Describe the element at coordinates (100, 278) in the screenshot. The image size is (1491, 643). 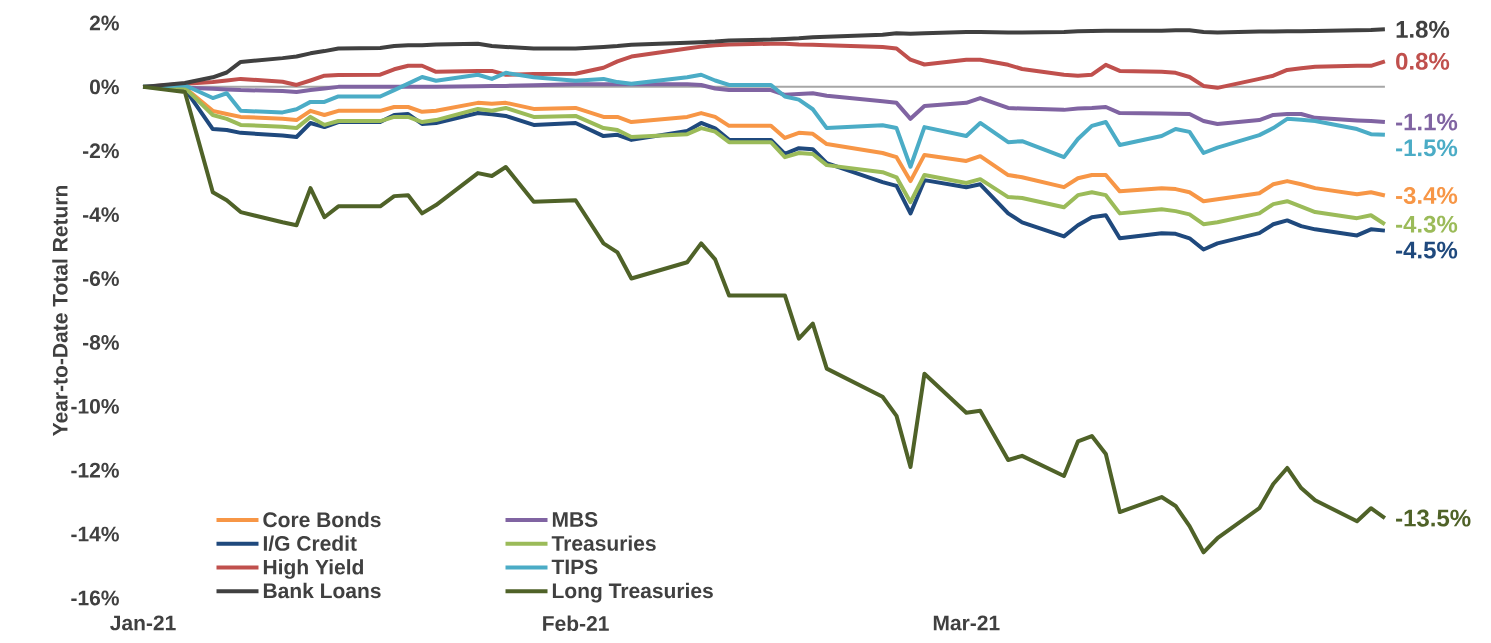
I see `y-tick-label: -6%` at that location.